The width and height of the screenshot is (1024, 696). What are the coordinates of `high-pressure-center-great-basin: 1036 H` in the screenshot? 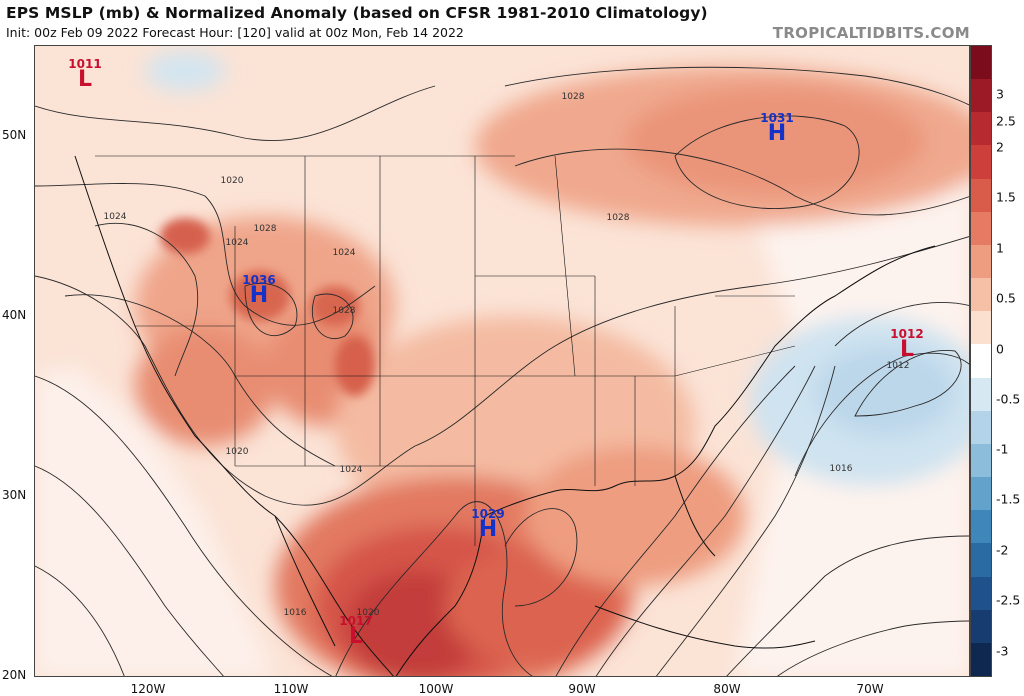 It's located at (259, 290).